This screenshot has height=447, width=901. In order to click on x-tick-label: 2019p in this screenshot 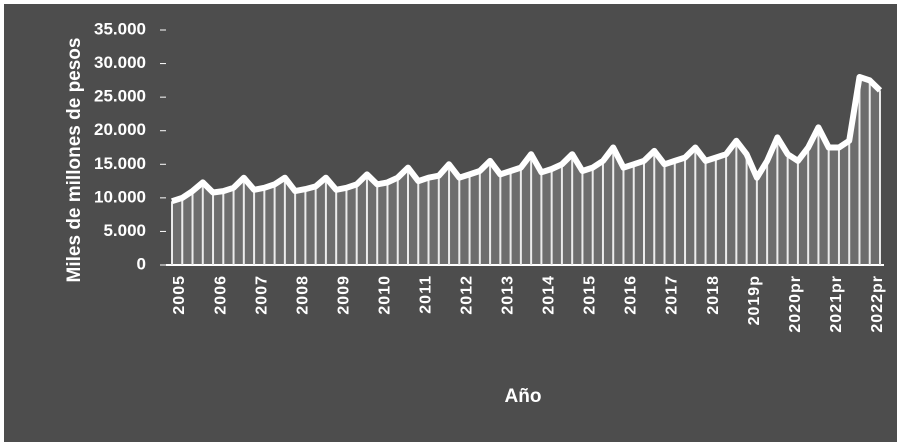, I will do `click(754, 300)`.